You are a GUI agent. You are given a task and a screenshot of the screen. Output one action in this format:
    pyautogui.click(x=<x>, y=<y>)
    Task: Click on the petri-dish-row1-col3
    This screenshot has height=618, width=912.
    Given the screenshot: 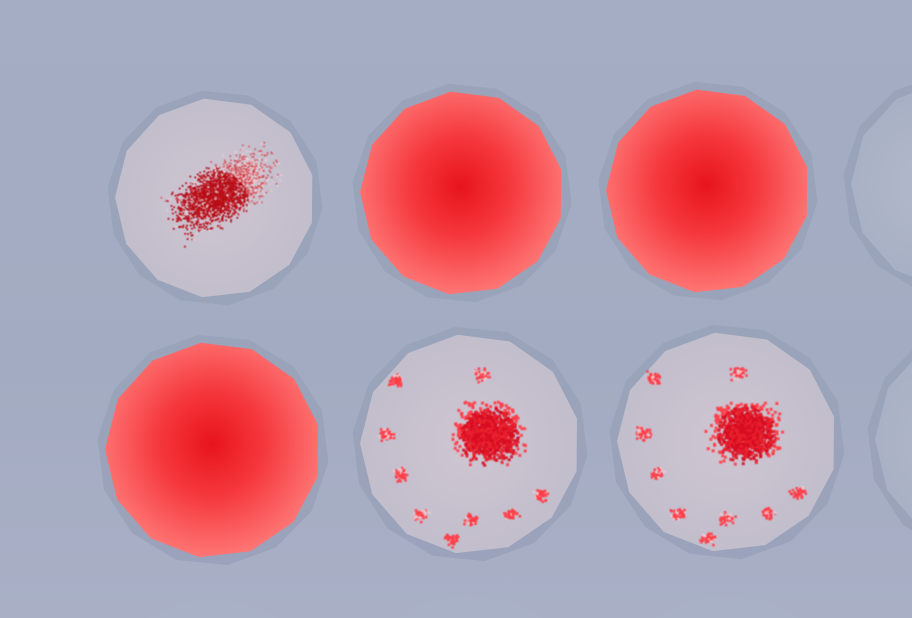 What is the action you would take?
    pyautogui.click(x=708, y=191)
    